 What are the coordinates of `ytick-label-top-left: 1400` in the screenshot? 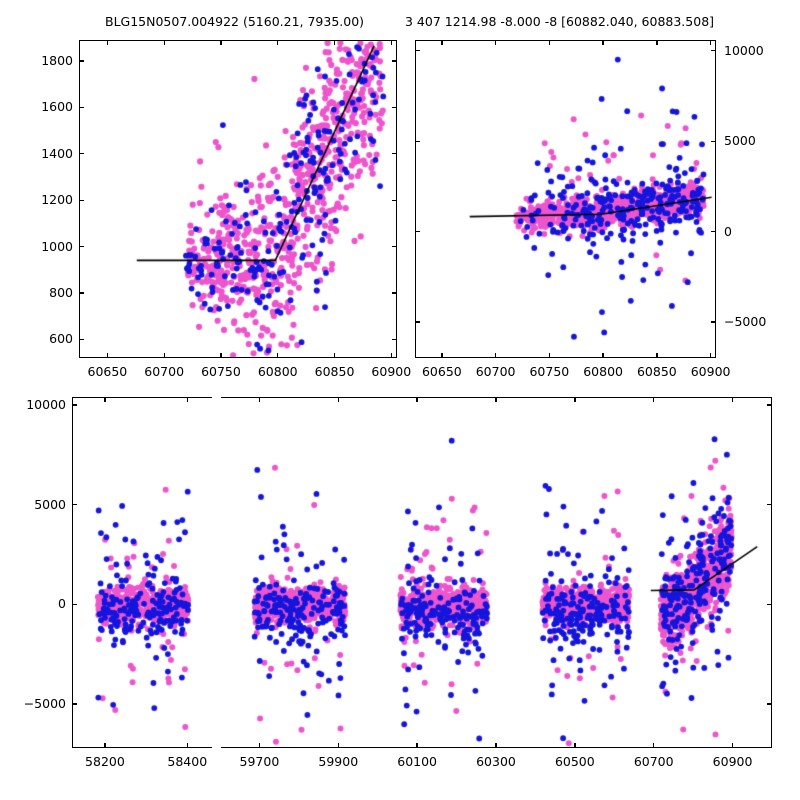 It's located at (57, 153).